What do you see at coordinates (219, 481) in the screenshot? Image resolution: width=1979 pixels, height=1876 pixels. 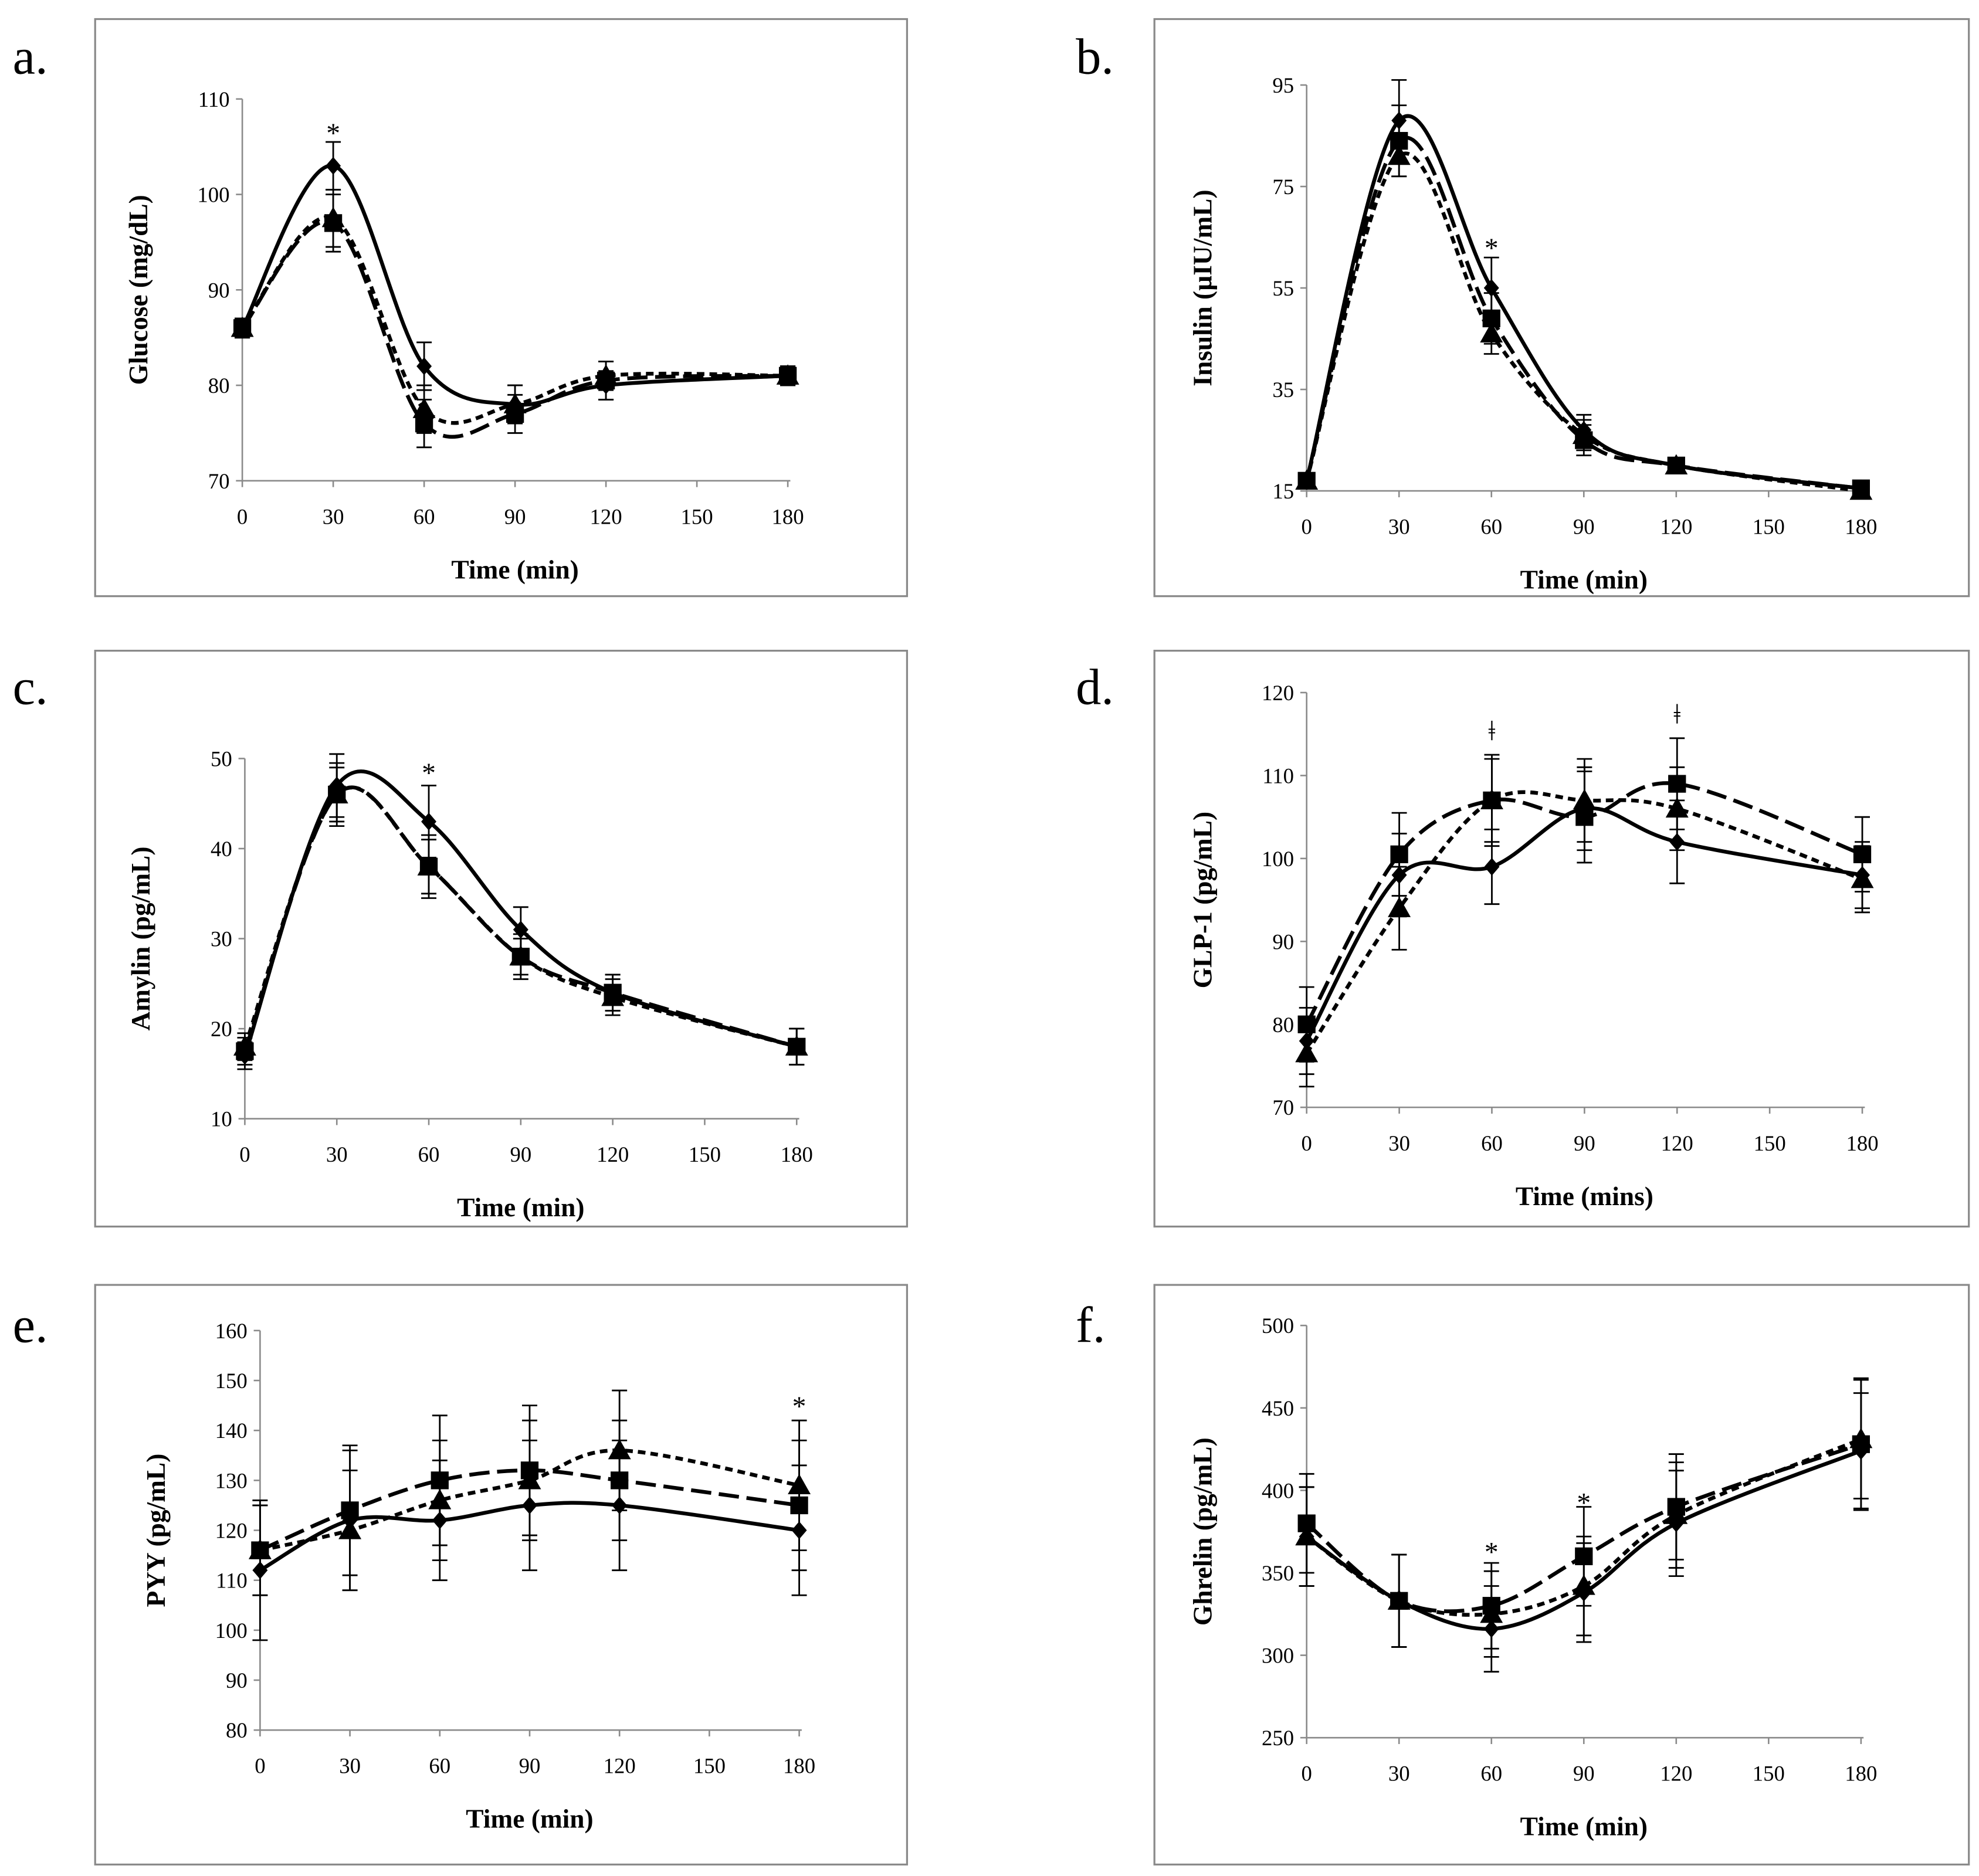 I see `y-tick-label: 70` at bounding box center [219, 481].